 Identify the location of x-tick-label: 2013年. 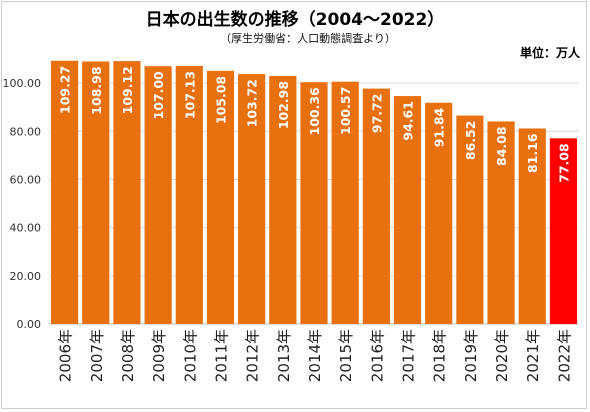
(284, 355).